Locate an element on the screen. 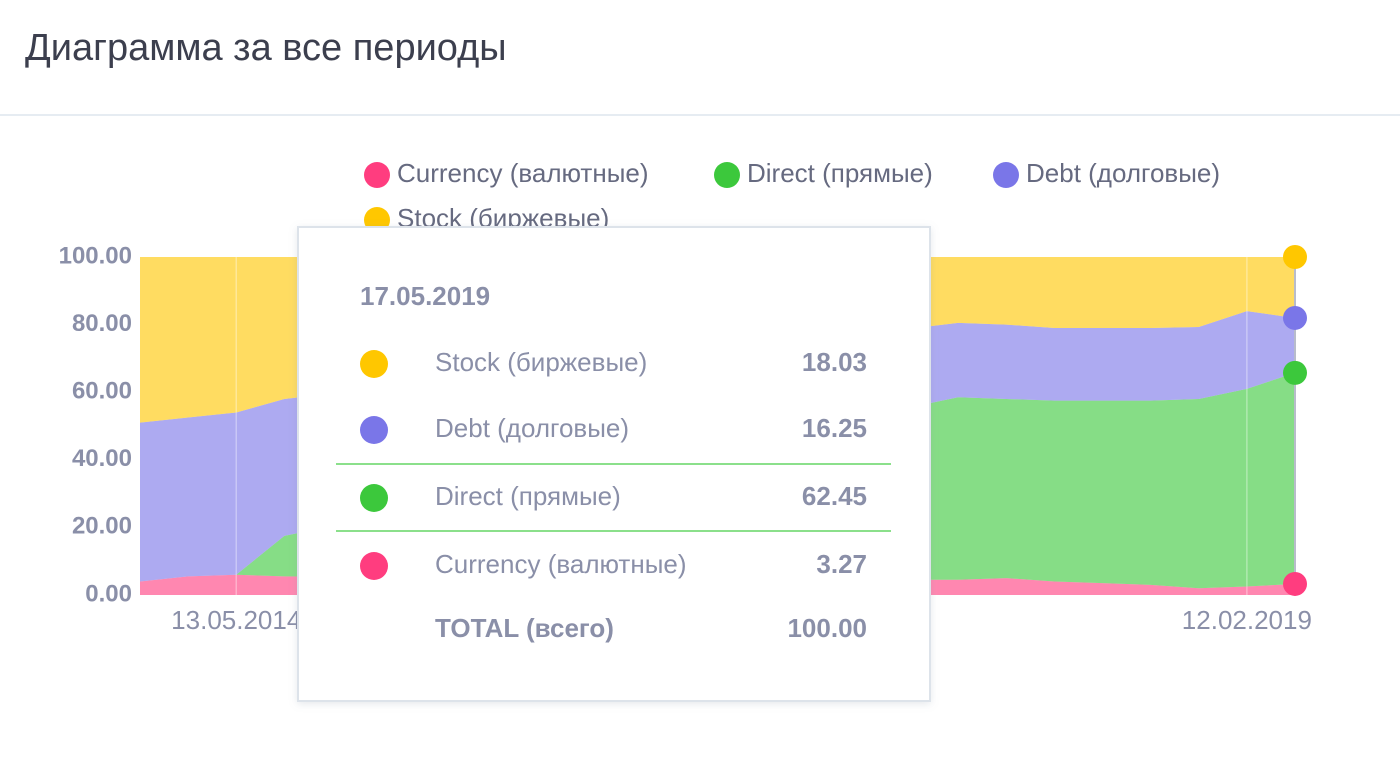 The image size is (1400, 762). y-tick-label: 0.00 is located at coordinates (108, 593).